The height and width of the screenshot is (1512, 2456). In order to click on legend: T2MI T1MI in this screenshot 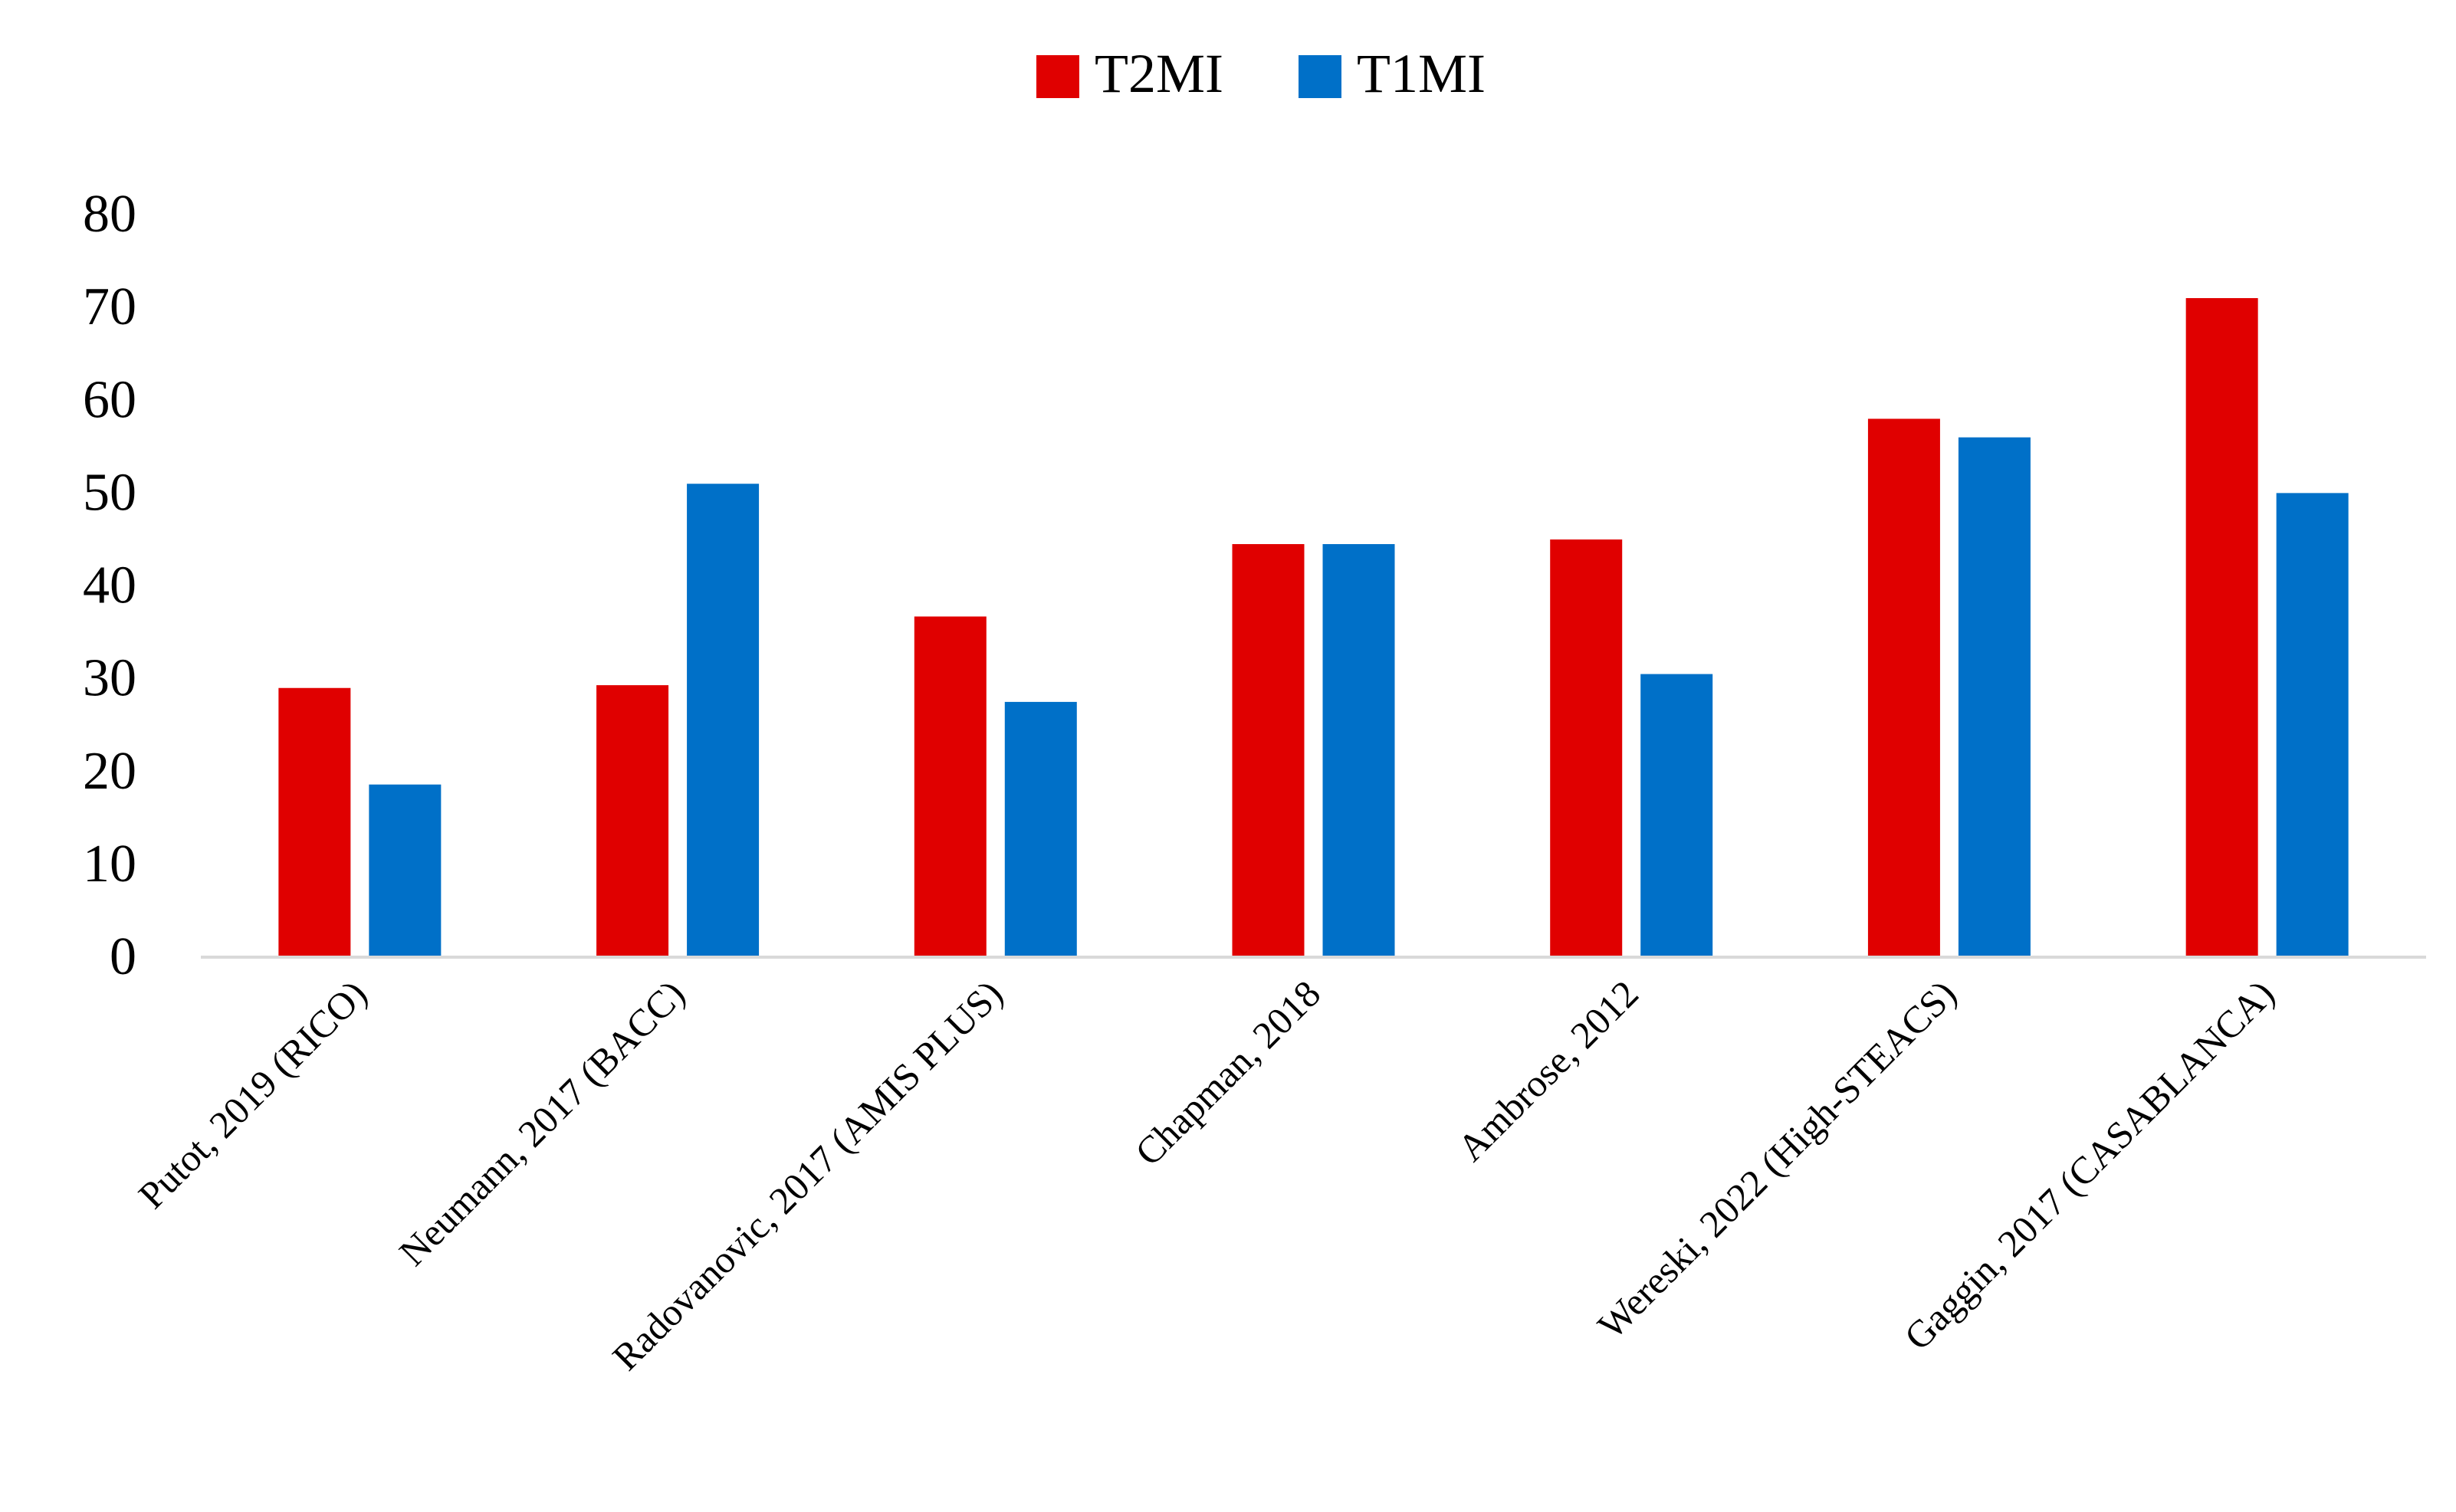, I will do `click(1261, 73)`.